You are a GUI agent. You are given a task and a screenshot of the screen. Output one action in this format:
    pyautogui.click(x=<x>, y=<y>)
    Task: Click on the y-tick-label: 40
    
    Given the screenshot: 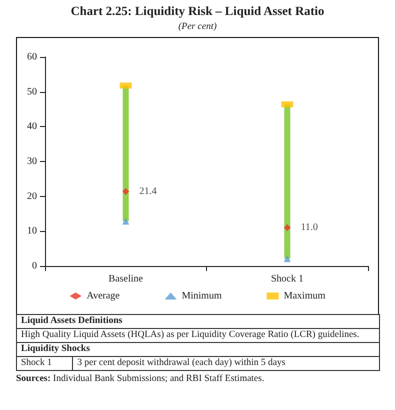 What is the action you would take?
    pyautogui.click(x=32, y=126)
    